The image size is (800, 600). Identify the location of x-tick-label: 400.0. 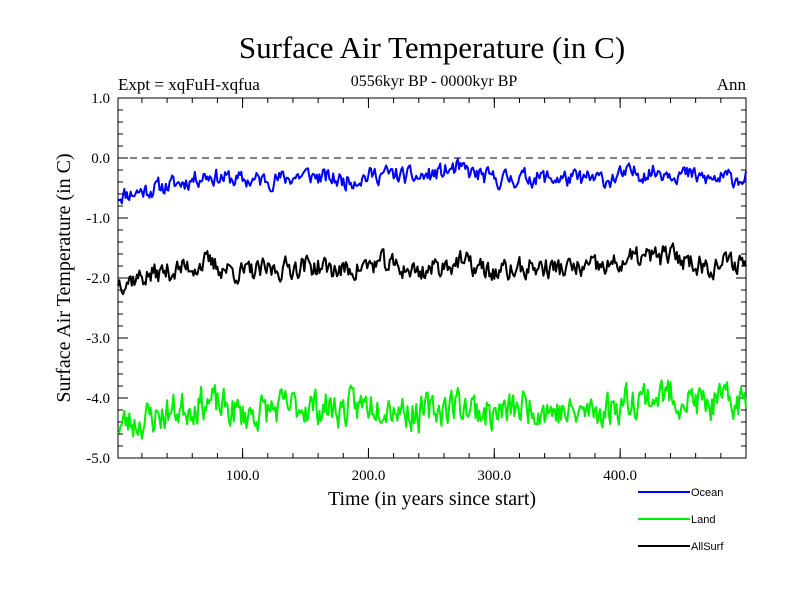
(620, 476).